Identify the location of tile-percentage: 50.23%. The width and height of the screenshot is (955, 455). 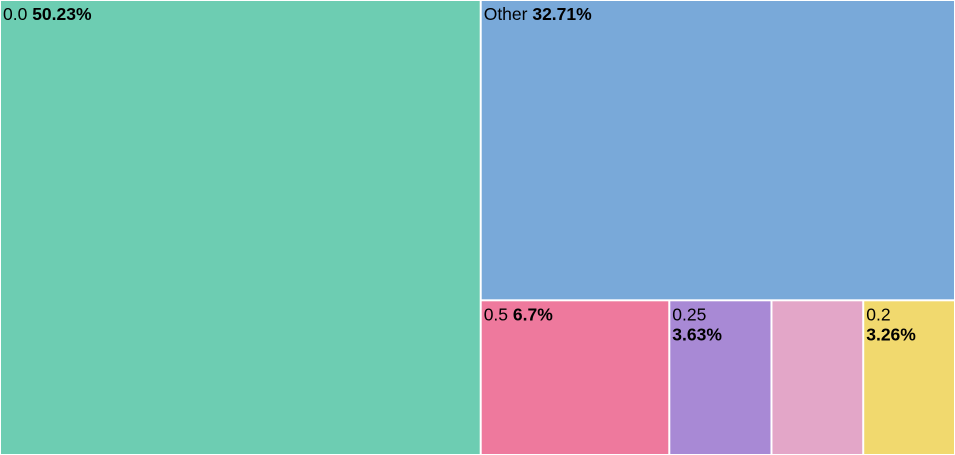
(62, 14).